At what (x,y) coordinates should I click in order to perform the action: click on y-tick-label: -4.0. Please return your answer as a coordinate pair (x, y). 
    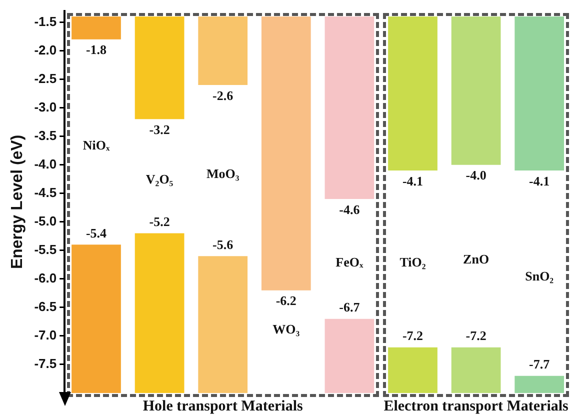
    Looking at the image, I should click on (45, 164).